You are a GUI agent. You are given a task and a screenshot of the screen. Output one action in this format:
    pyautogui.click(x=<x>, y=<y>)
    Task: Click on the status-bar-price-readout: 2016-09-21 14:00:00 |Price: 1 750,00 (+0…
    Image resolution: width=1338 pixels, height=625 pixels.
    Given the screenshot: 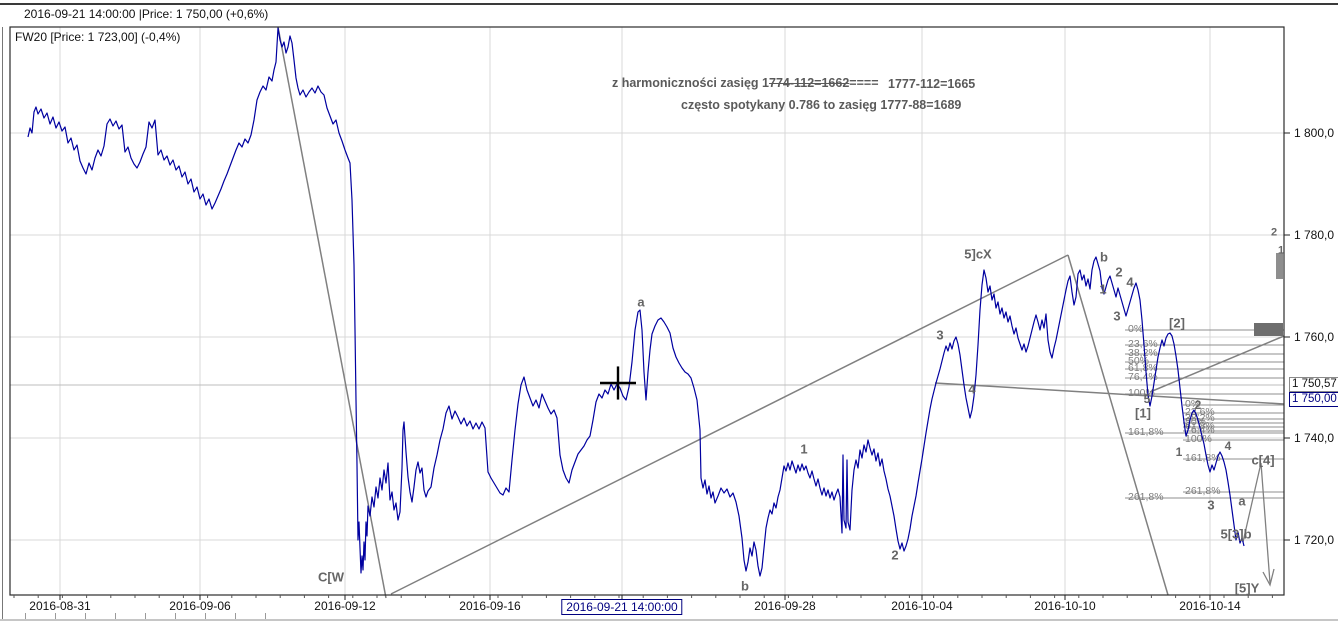 What is the action you would take?
    pyautogui.click(x=146, y=14)
    